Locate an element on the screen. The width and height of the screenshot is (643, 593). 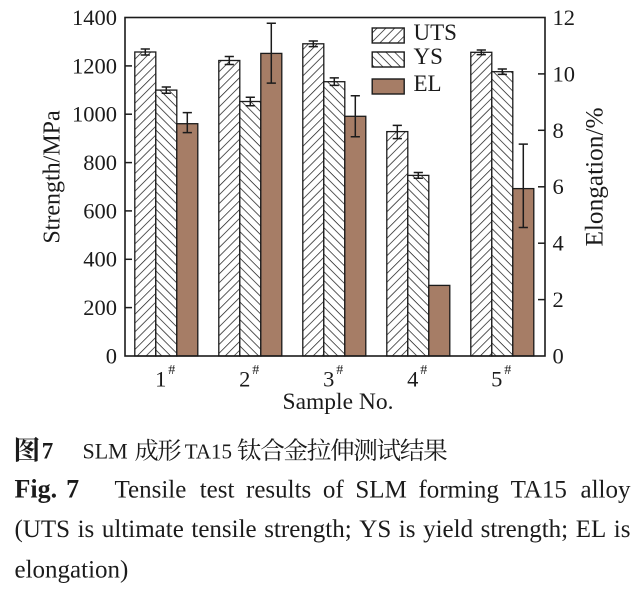
svg-text: (UTS is located at coordinates (43, 529).